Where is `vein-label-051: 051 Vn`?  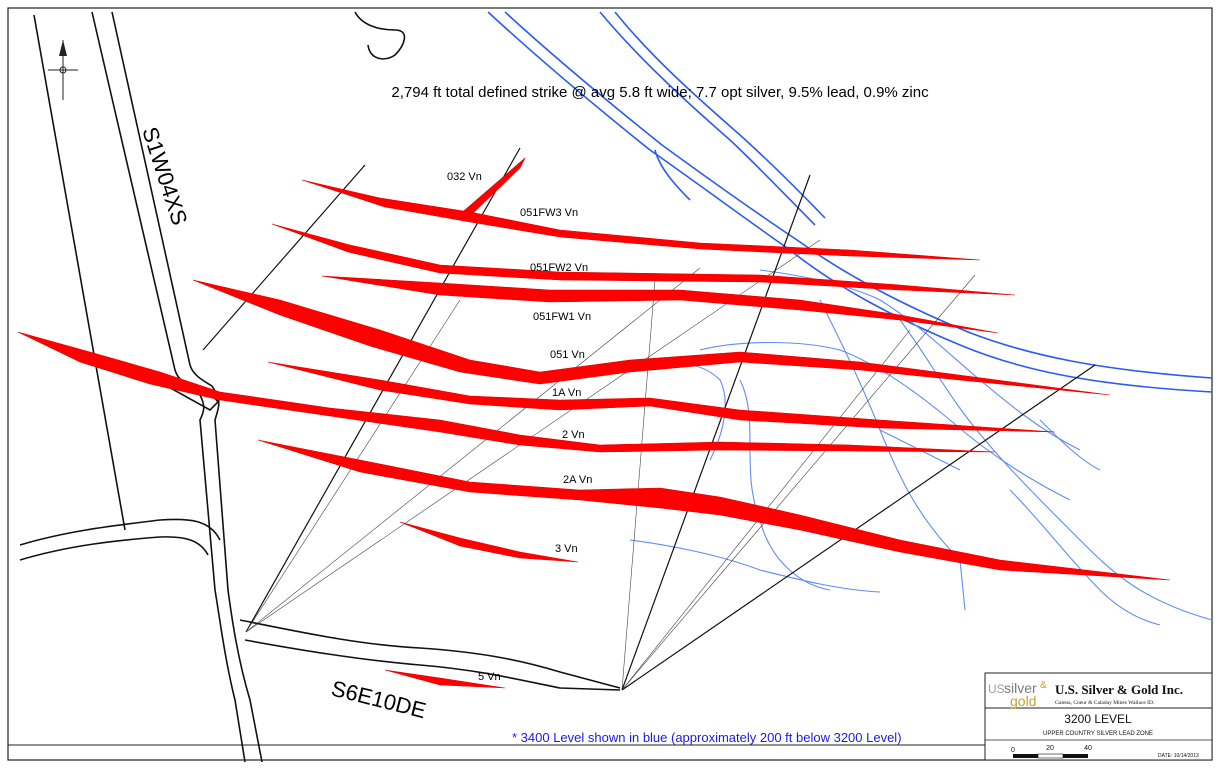 vein-label-051: 051 Vn is located at coordinates (567, 355).